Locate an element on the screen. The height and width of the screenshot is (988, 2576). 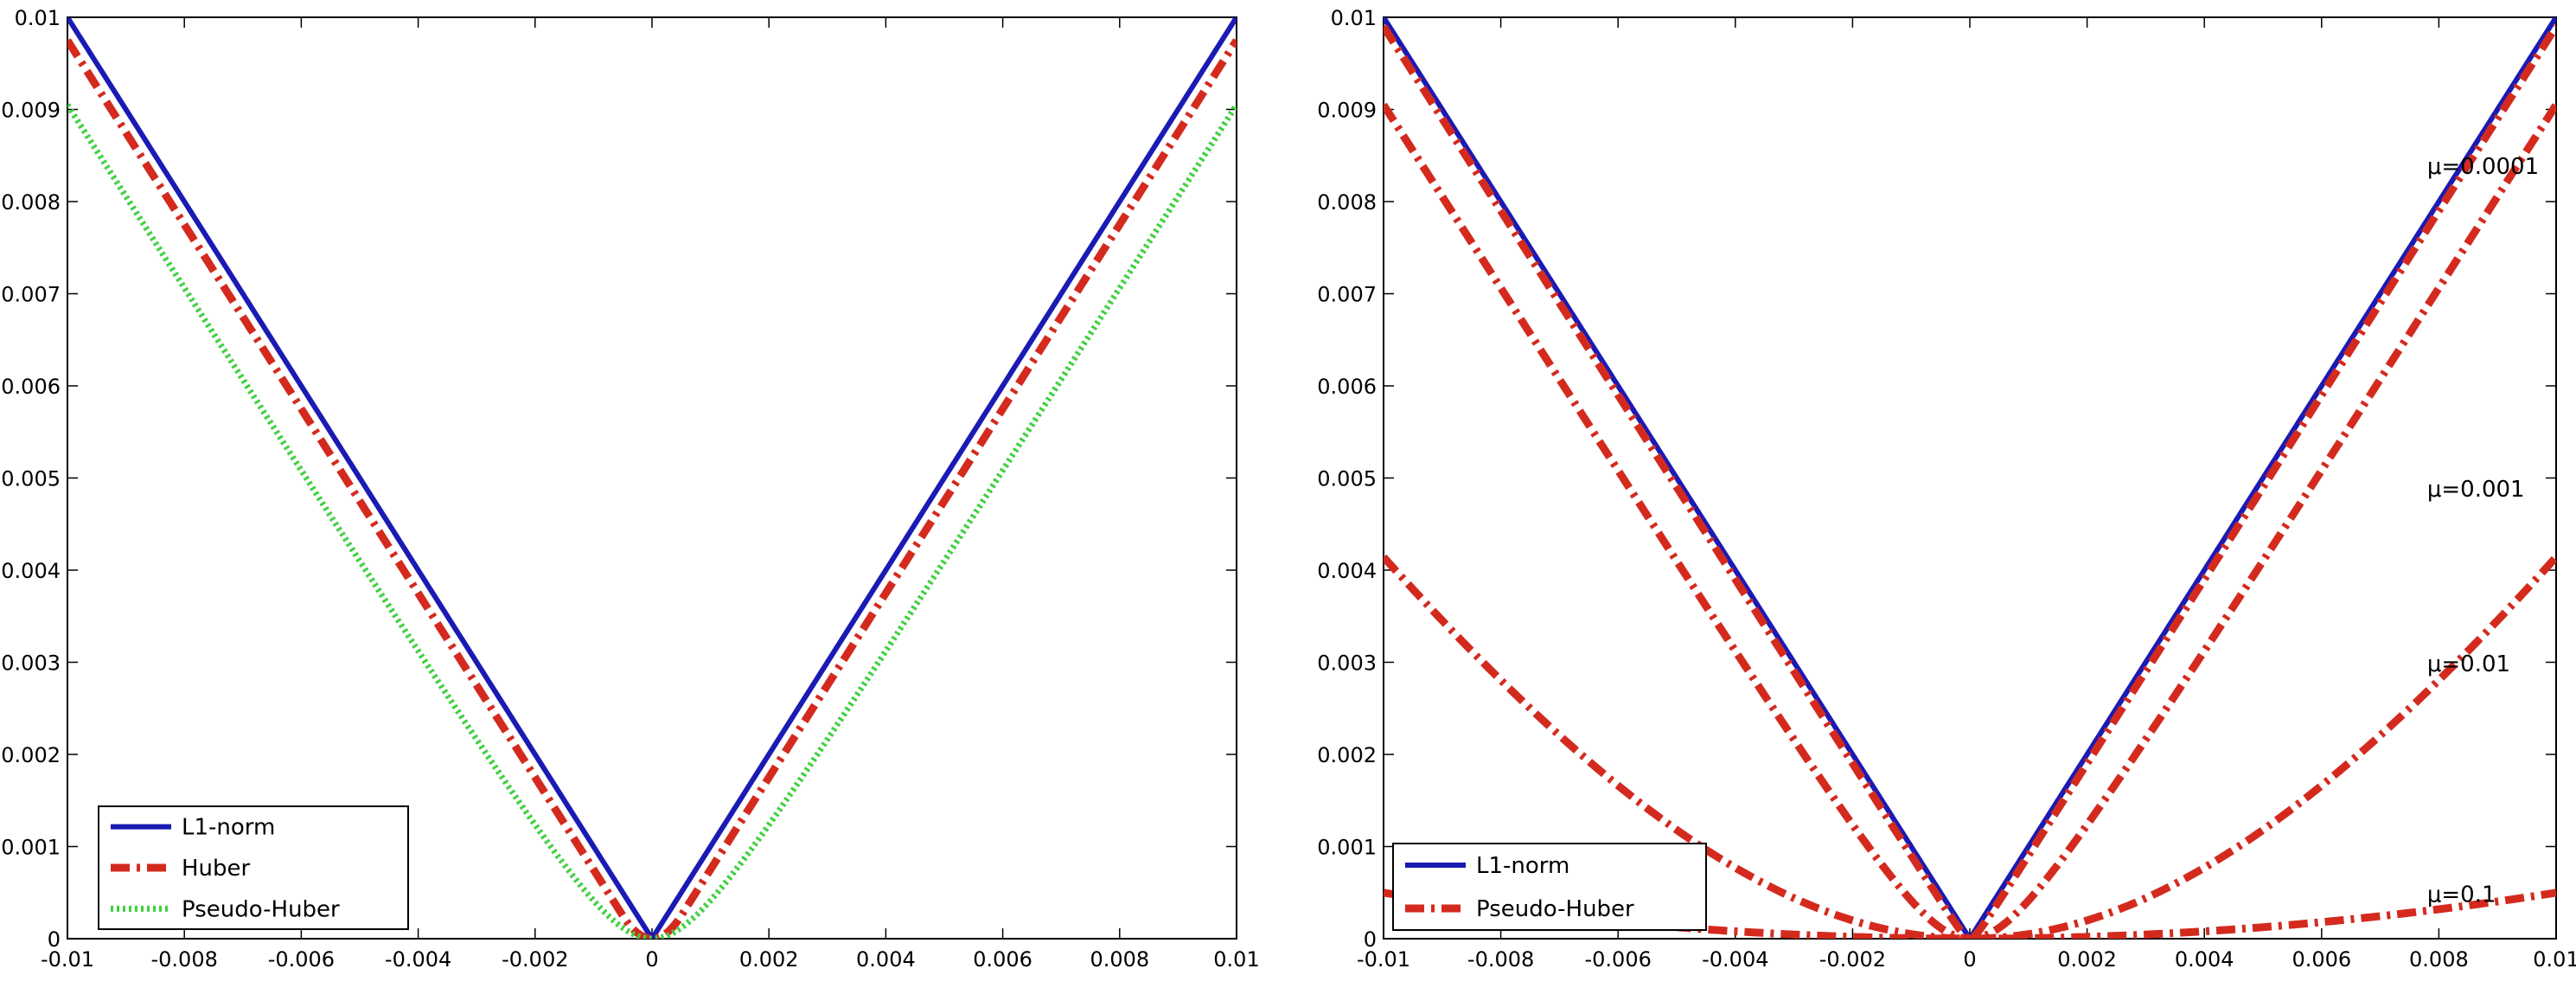
legend-box is located at coordinates (1549, 887).